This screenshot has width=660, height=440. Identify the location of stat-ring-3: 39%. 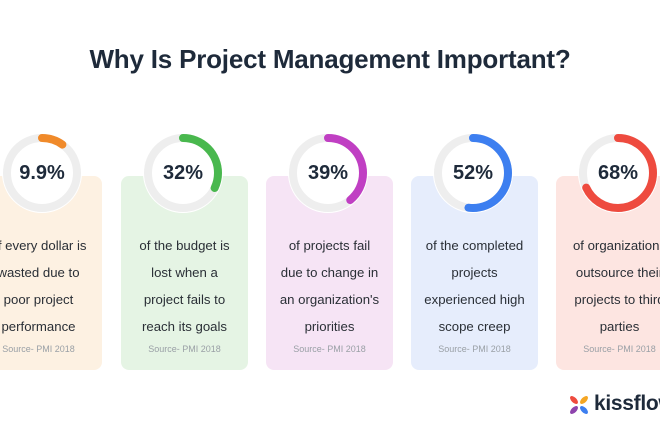
(328, 173).